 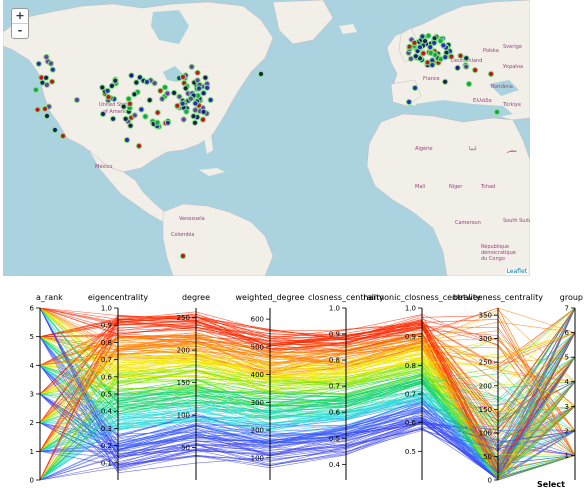 I want to click on axis-title: degree, so click(x=196, y=297).